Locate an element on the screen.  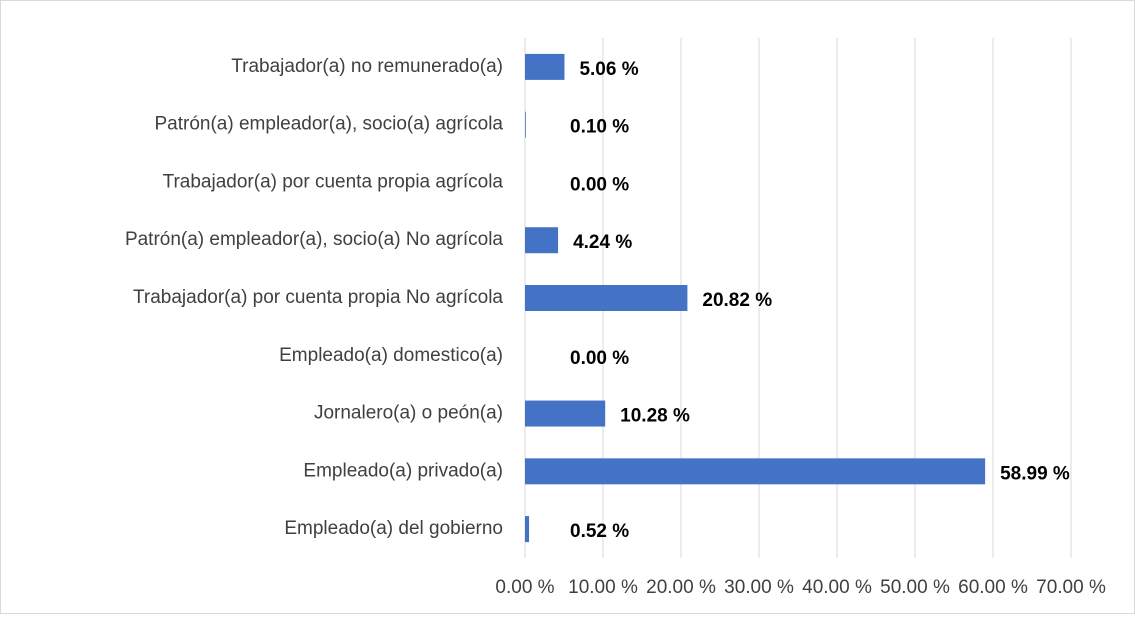
y-tick-label: Empleado(a) del gobierno is located at coordinates (393, 528).